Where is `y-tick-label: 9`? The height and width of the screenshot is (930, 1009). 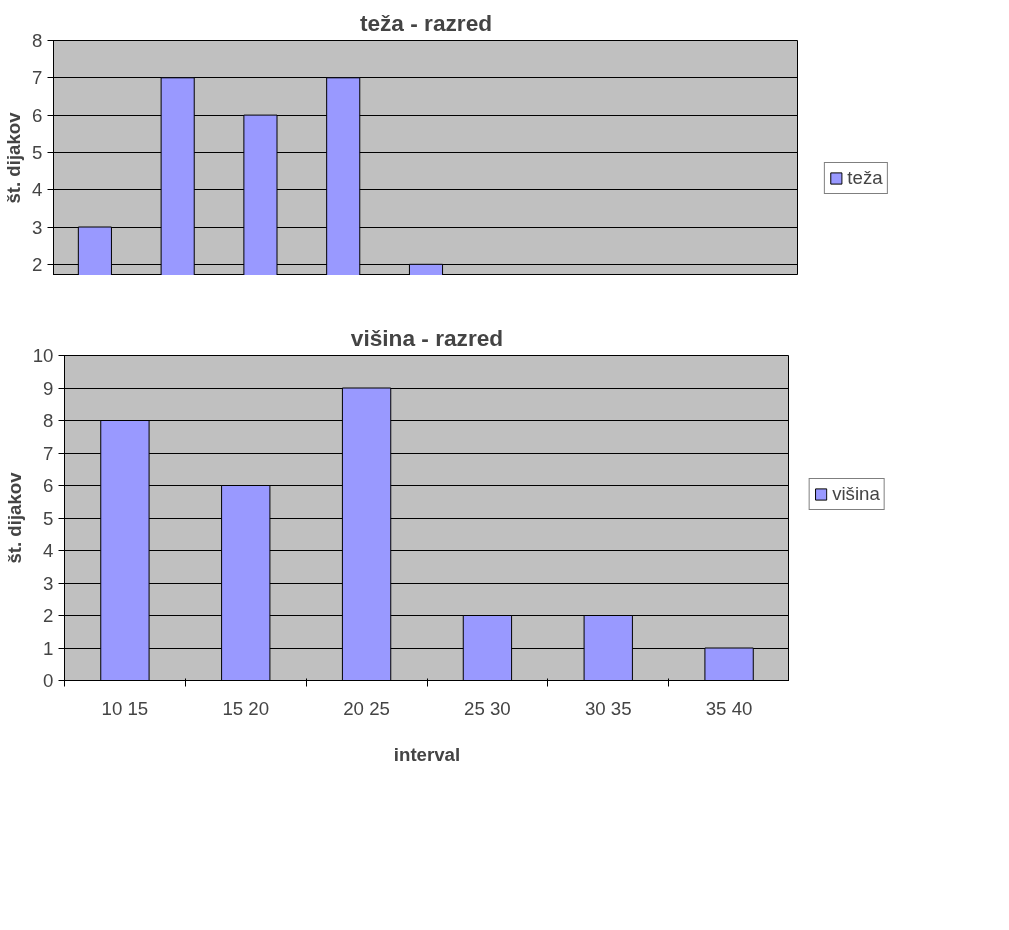 y-tick-label: 9 is located at coordinates (48, 388).